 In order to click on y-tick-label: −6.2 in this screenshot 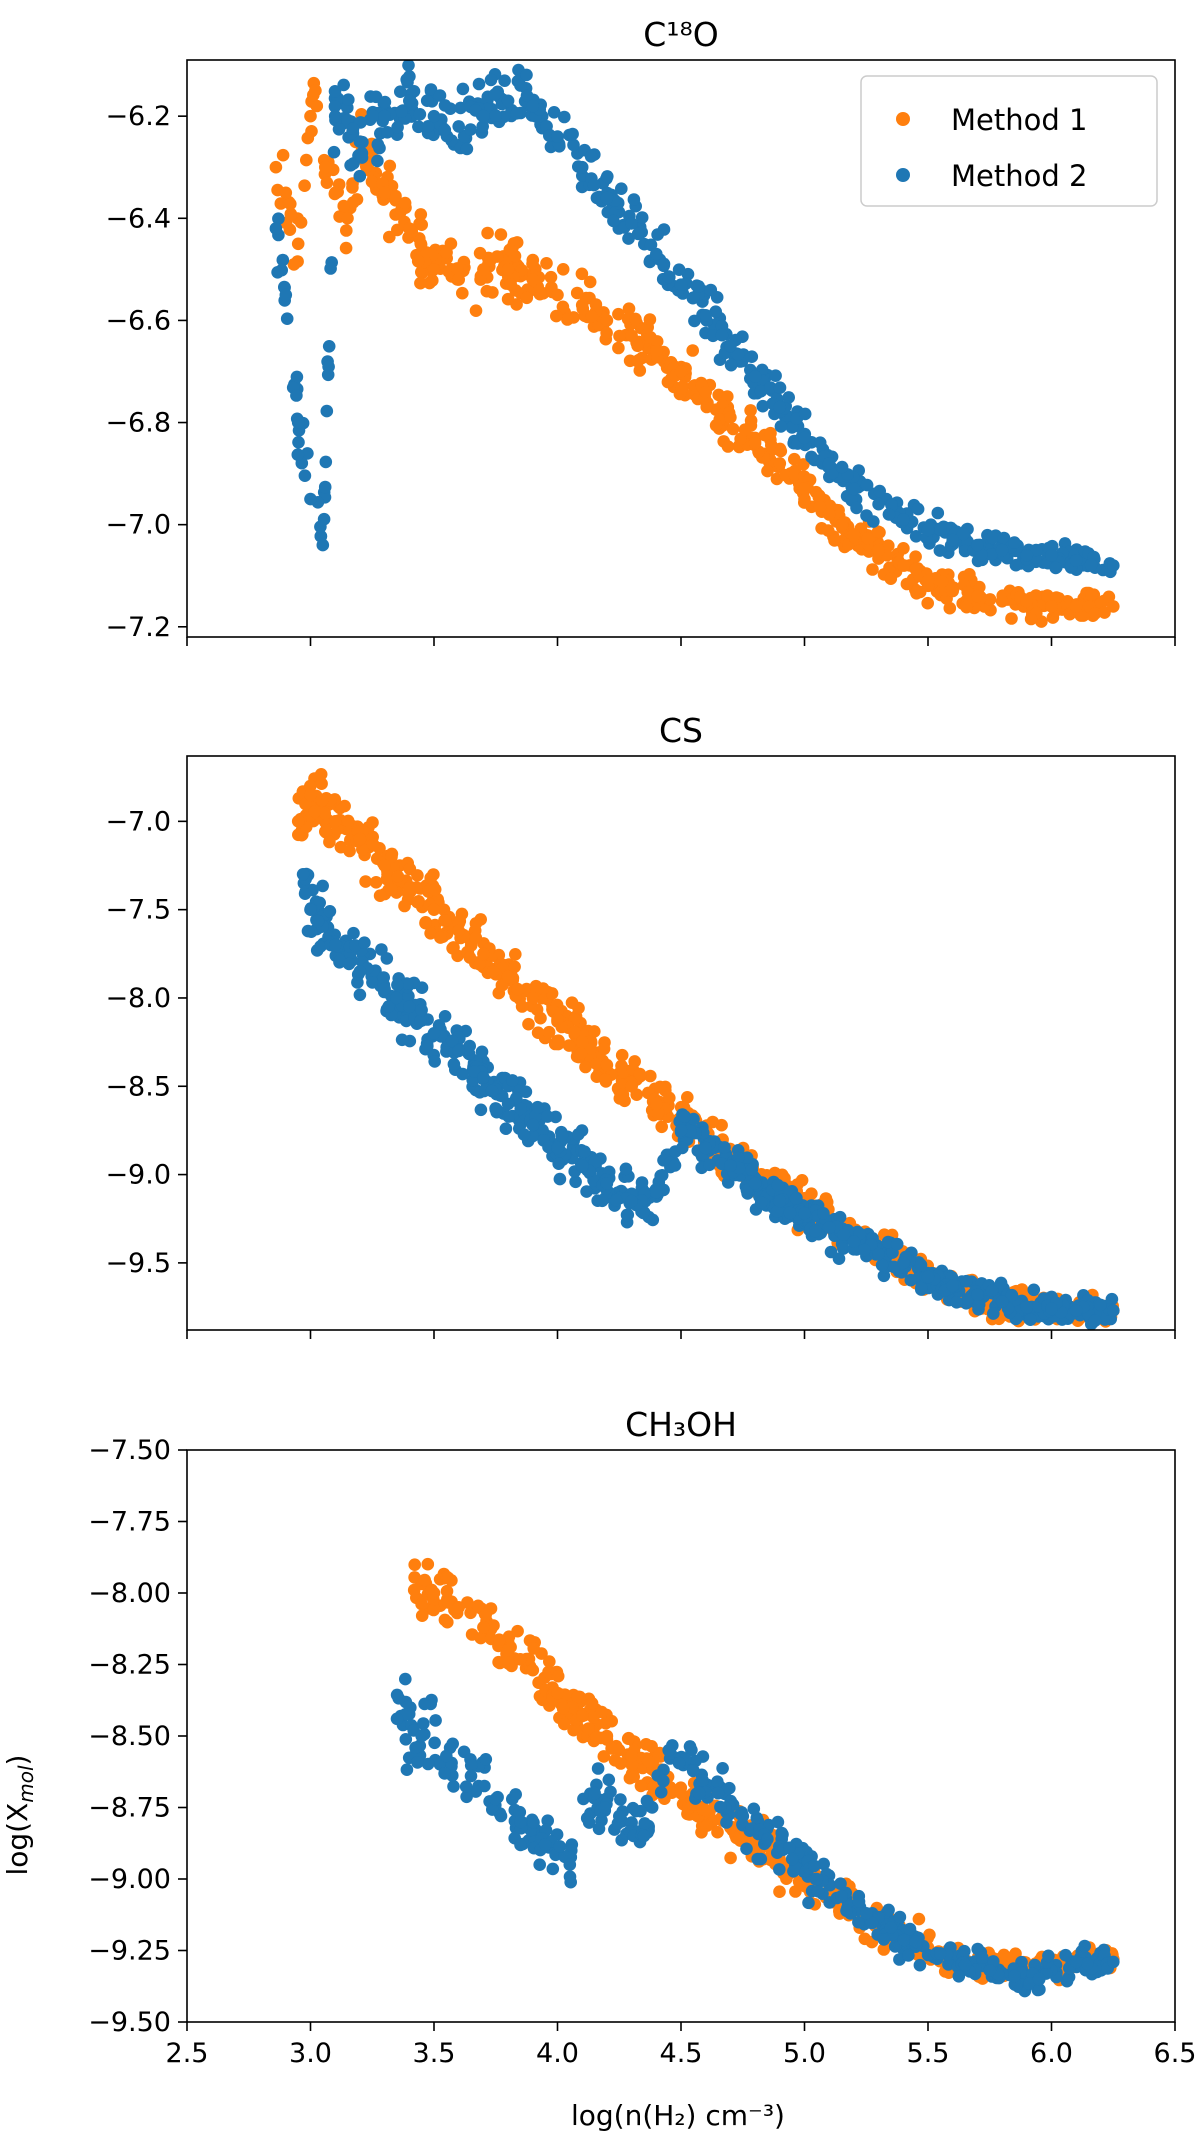, I will do `click(138, 116)`.